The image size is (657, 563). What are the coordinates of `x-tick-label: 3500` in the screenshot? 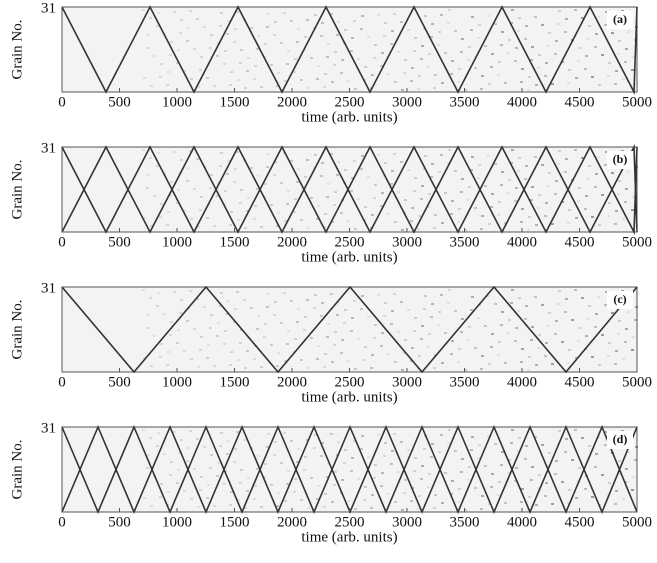 It's located at (465, 102).